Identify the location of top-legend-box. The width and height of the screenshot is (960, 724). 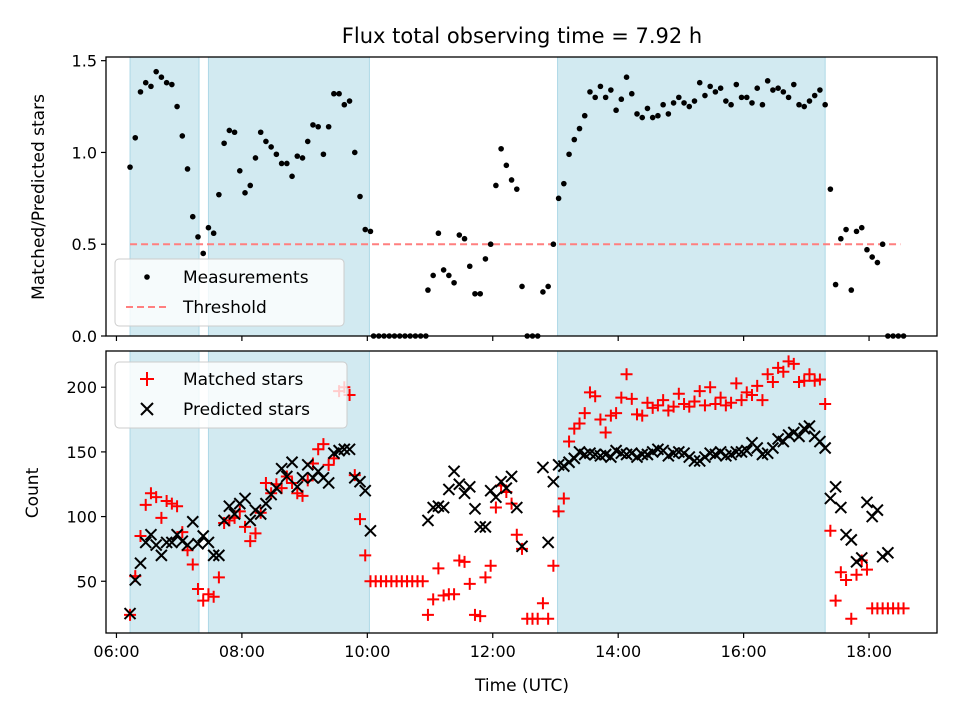
(229, 292).